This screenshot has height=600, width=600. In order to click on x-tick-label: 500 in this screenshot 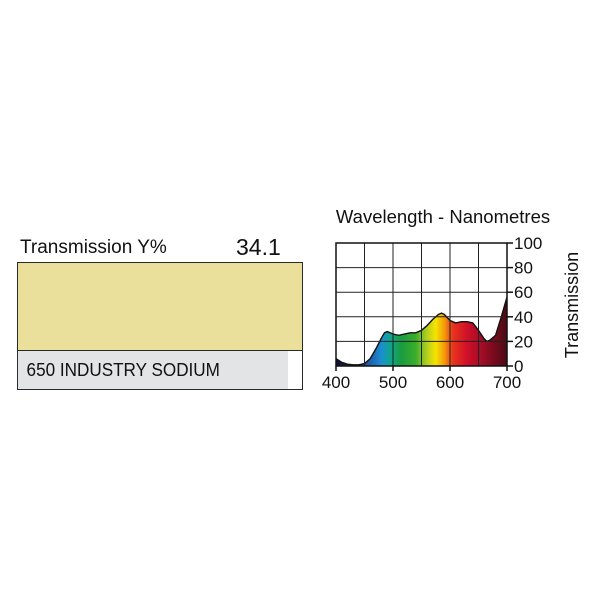, I will do `click(393, 382)`.